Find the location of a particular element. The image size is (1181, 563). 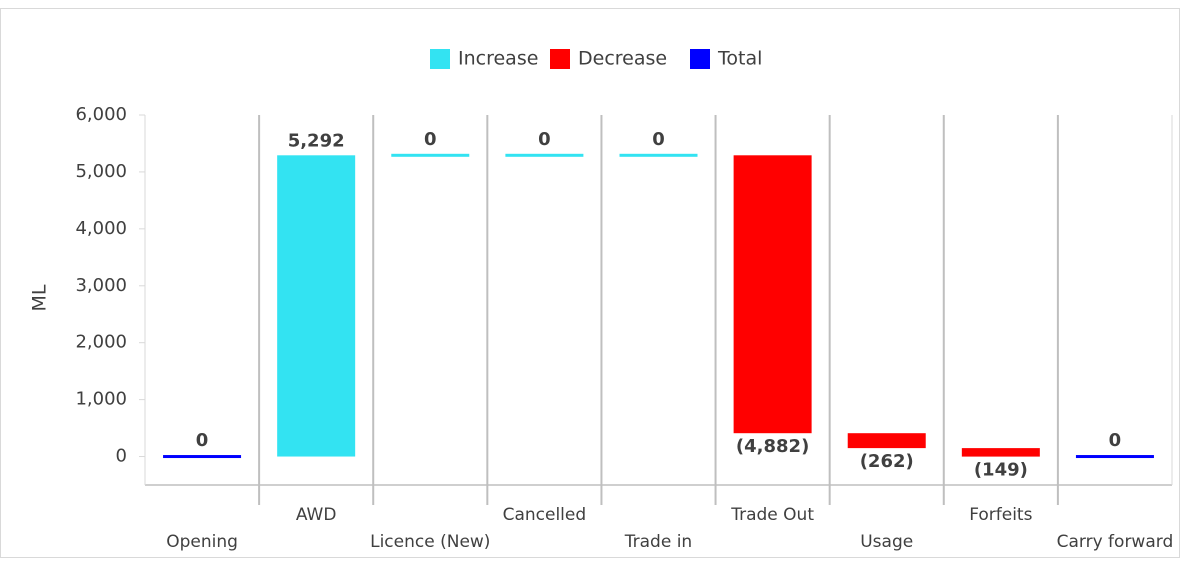

y-tick-label: 5,000 is located at coordinates (101, 171).